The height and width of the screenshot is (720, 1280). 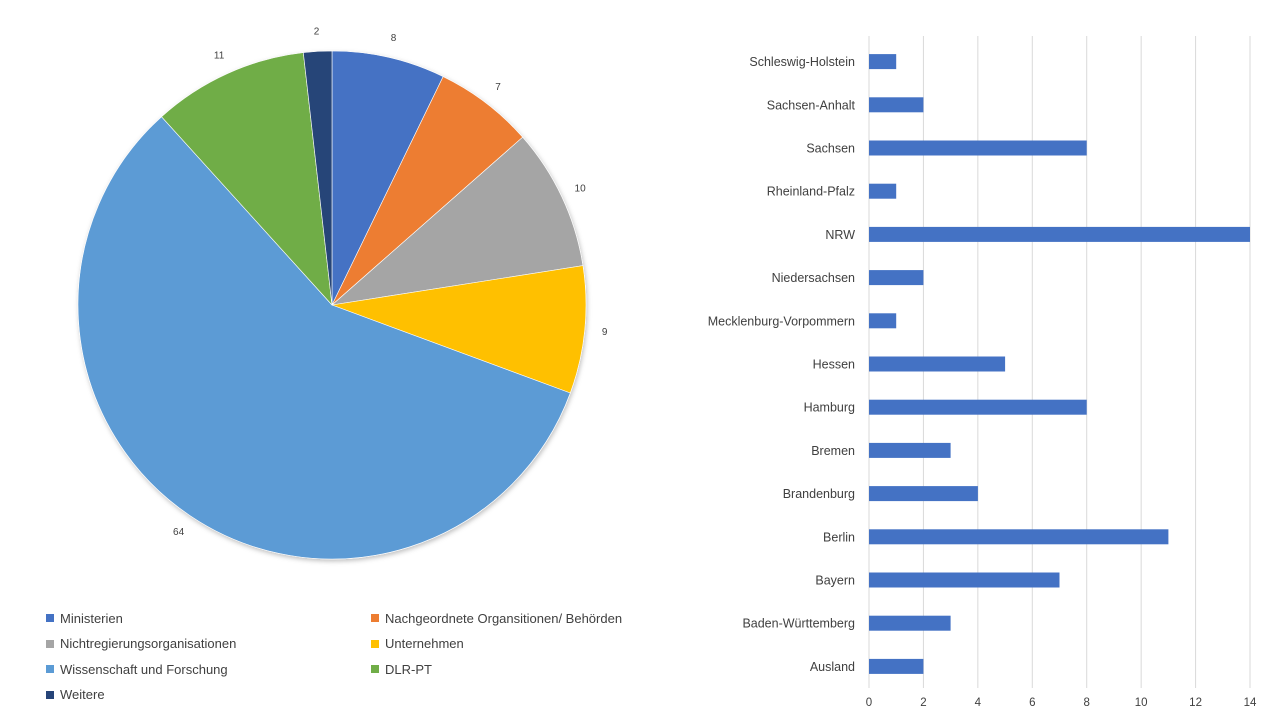 What do you see at coordinates (144, 669) in the screenshot?
I see `legend-label: Wissenschaft und Forschung` at bounding box center [144, 669].